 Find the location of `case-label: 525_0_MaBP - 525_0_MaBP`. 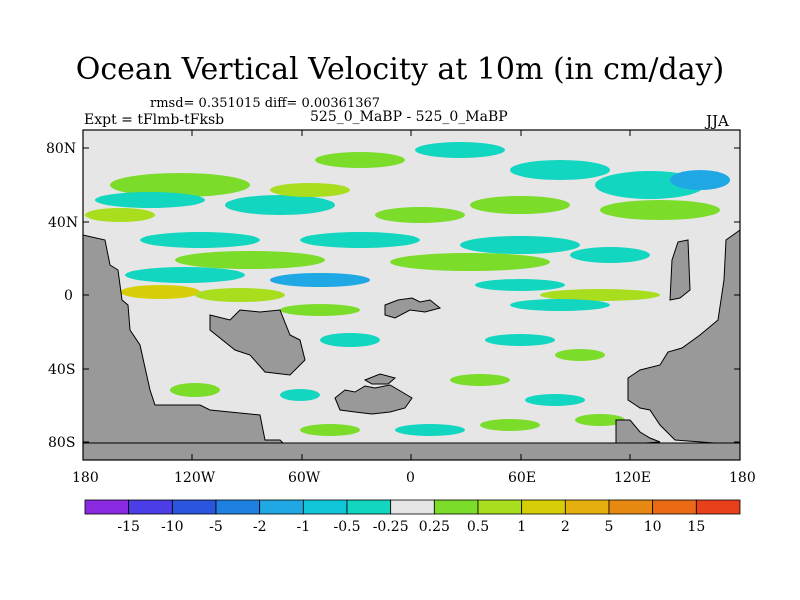

case-label: 525_0_MaBP - 525_0_MaBP is located at coordinates (409, 117).